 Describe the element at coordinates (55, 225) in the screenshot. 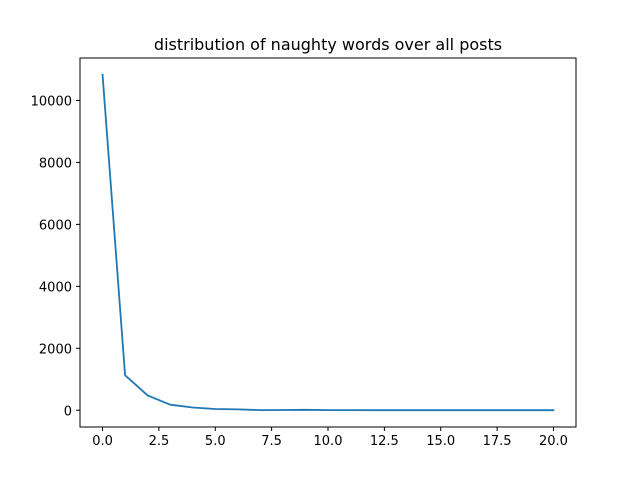

I see `y-tick-label: 6000` at that location.